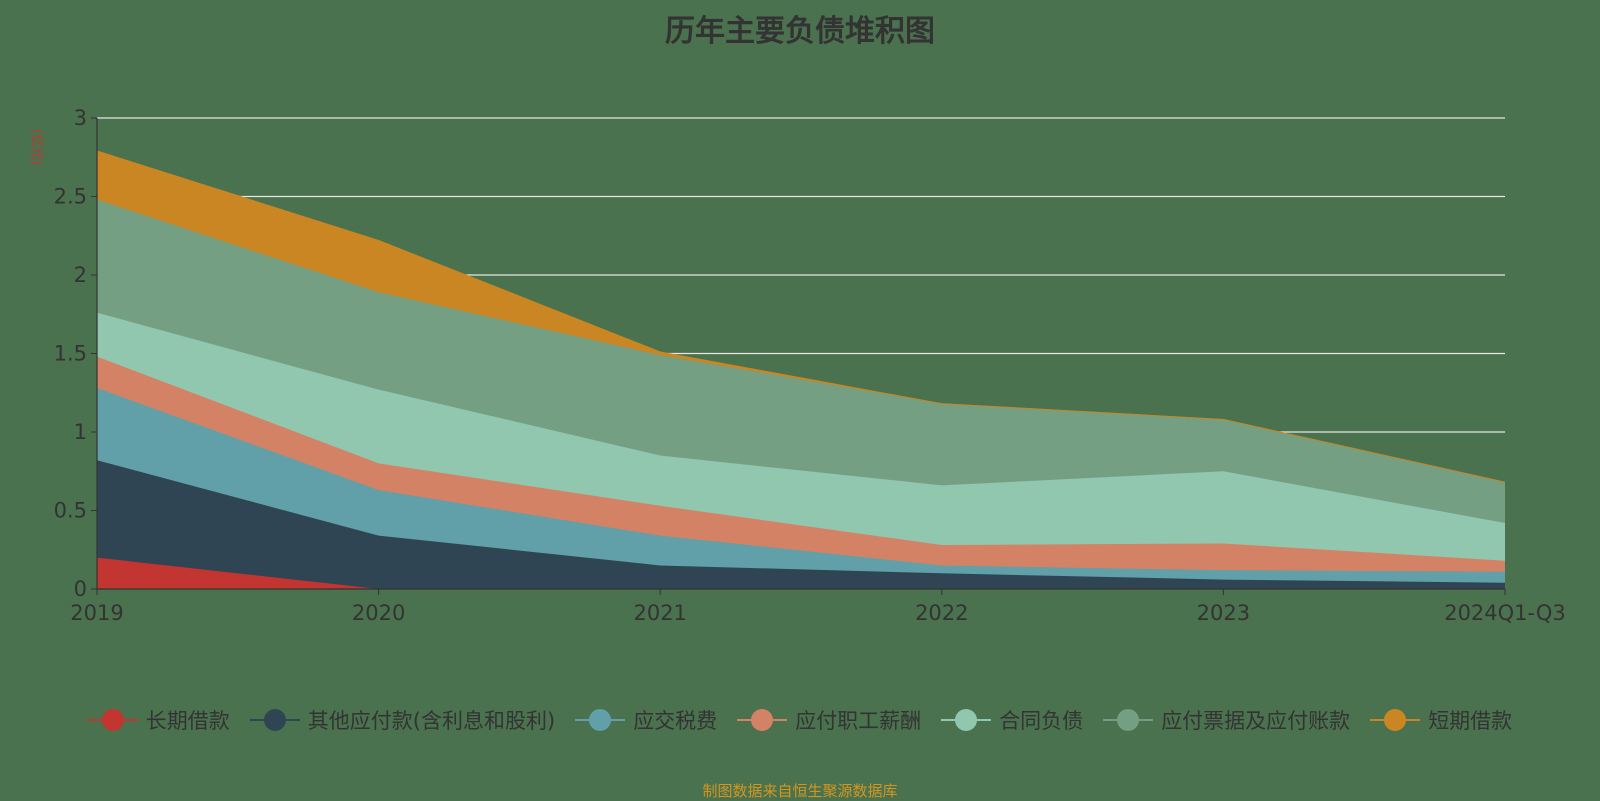  What do you see at coordinates (1256, 721) in the screenshot?
I see `legend-label: 应付票据及应付账款` at bounding box center [1256, 721].